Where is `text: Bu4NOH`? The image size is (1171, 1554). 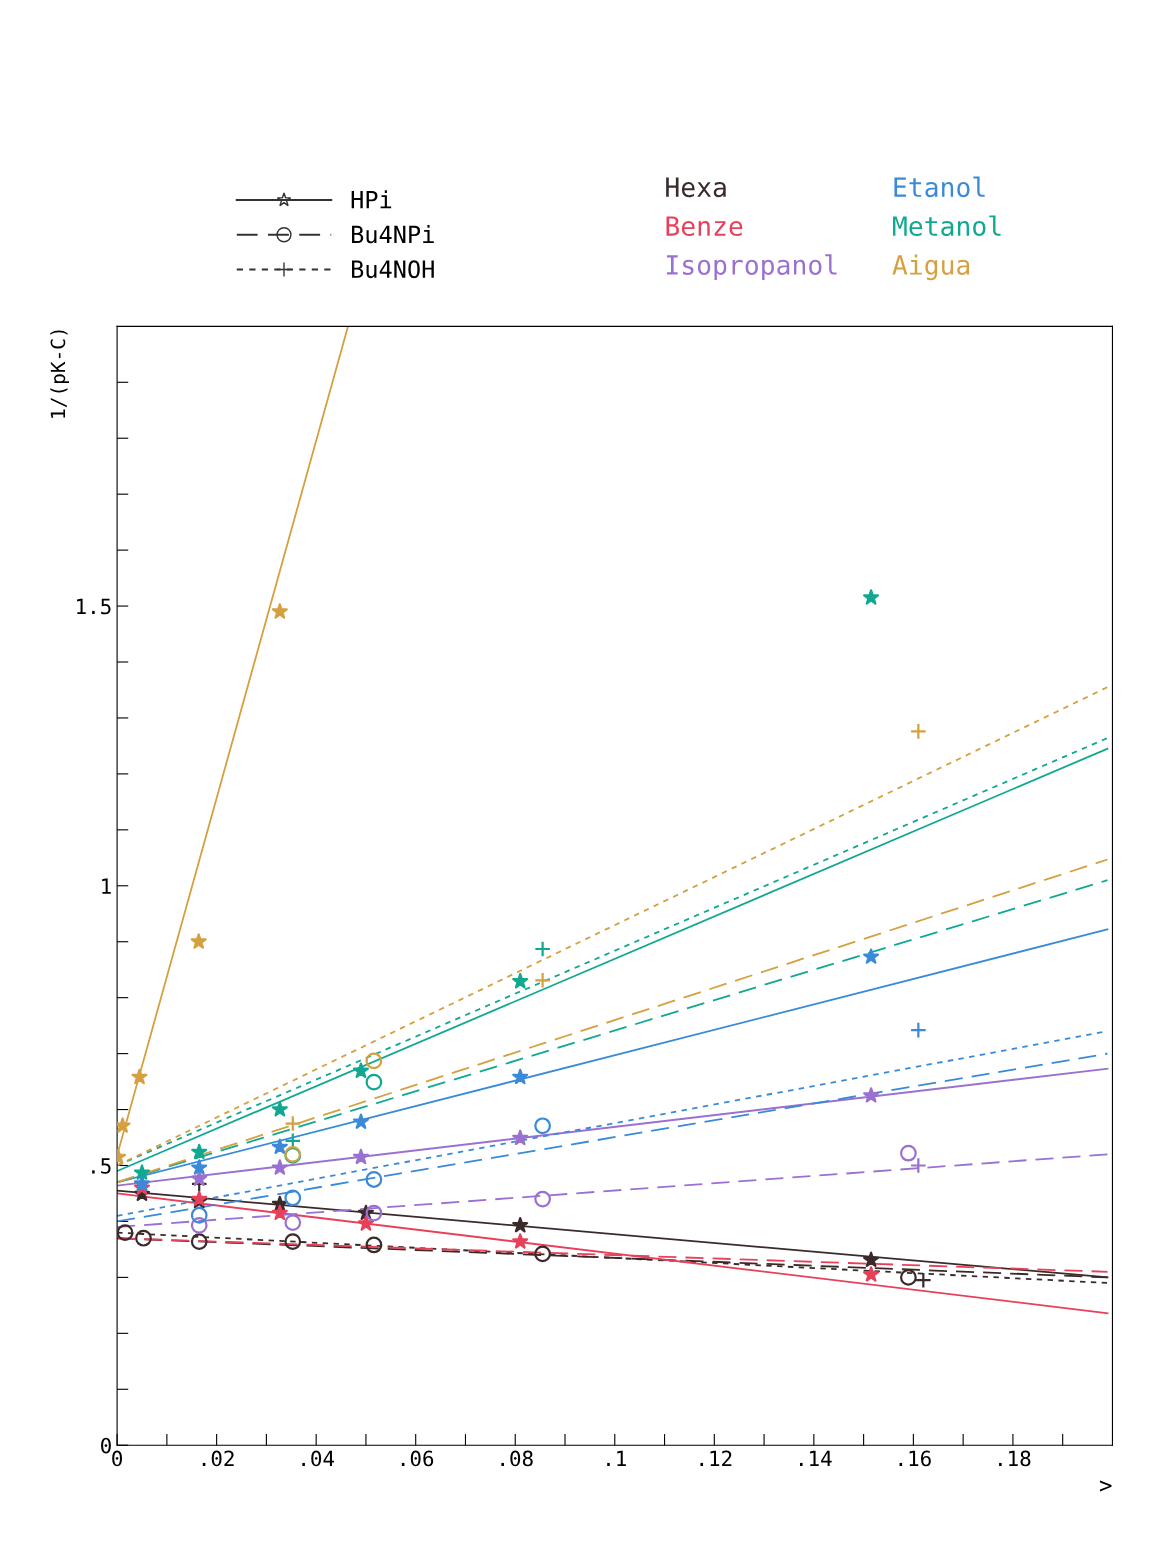
text: Bu4NOH is located at coordinates (393, 269).